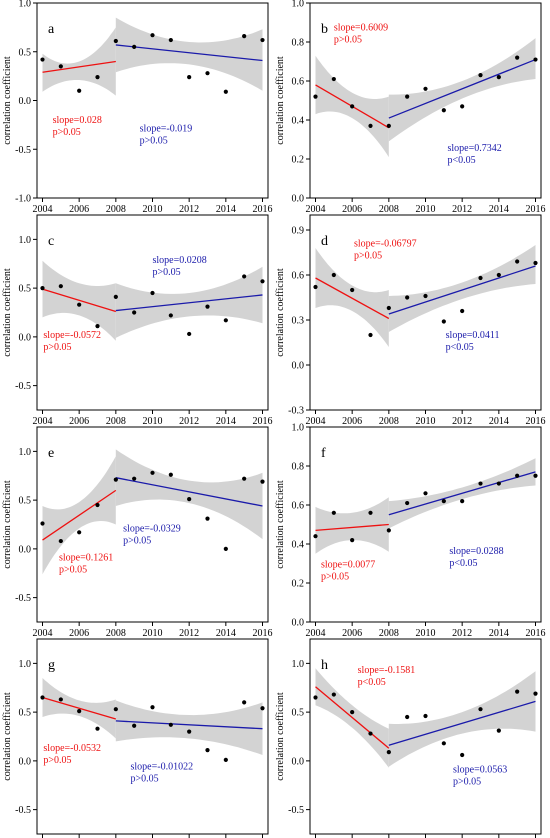 This screenshot has width=550, height=838. What do you see at coordinates (73, 570) in the screenshot?
I see `annotation-early: p>0.05` at bounding box center [73, 570].